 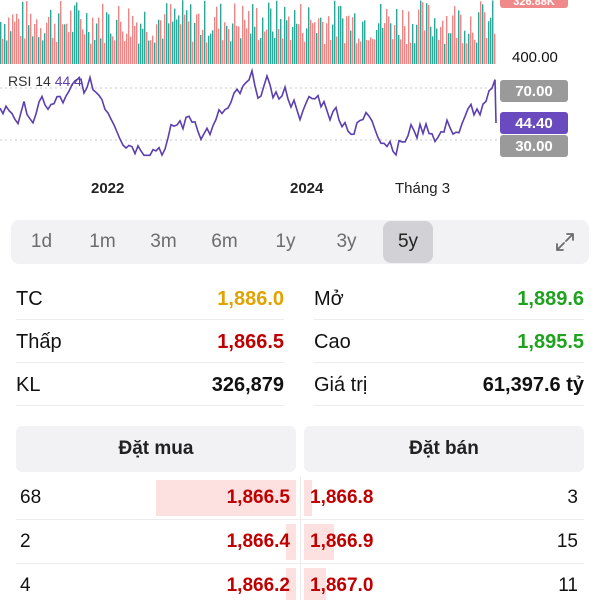 I want to click on range-1y: 1y, so click(x=285, y=241).